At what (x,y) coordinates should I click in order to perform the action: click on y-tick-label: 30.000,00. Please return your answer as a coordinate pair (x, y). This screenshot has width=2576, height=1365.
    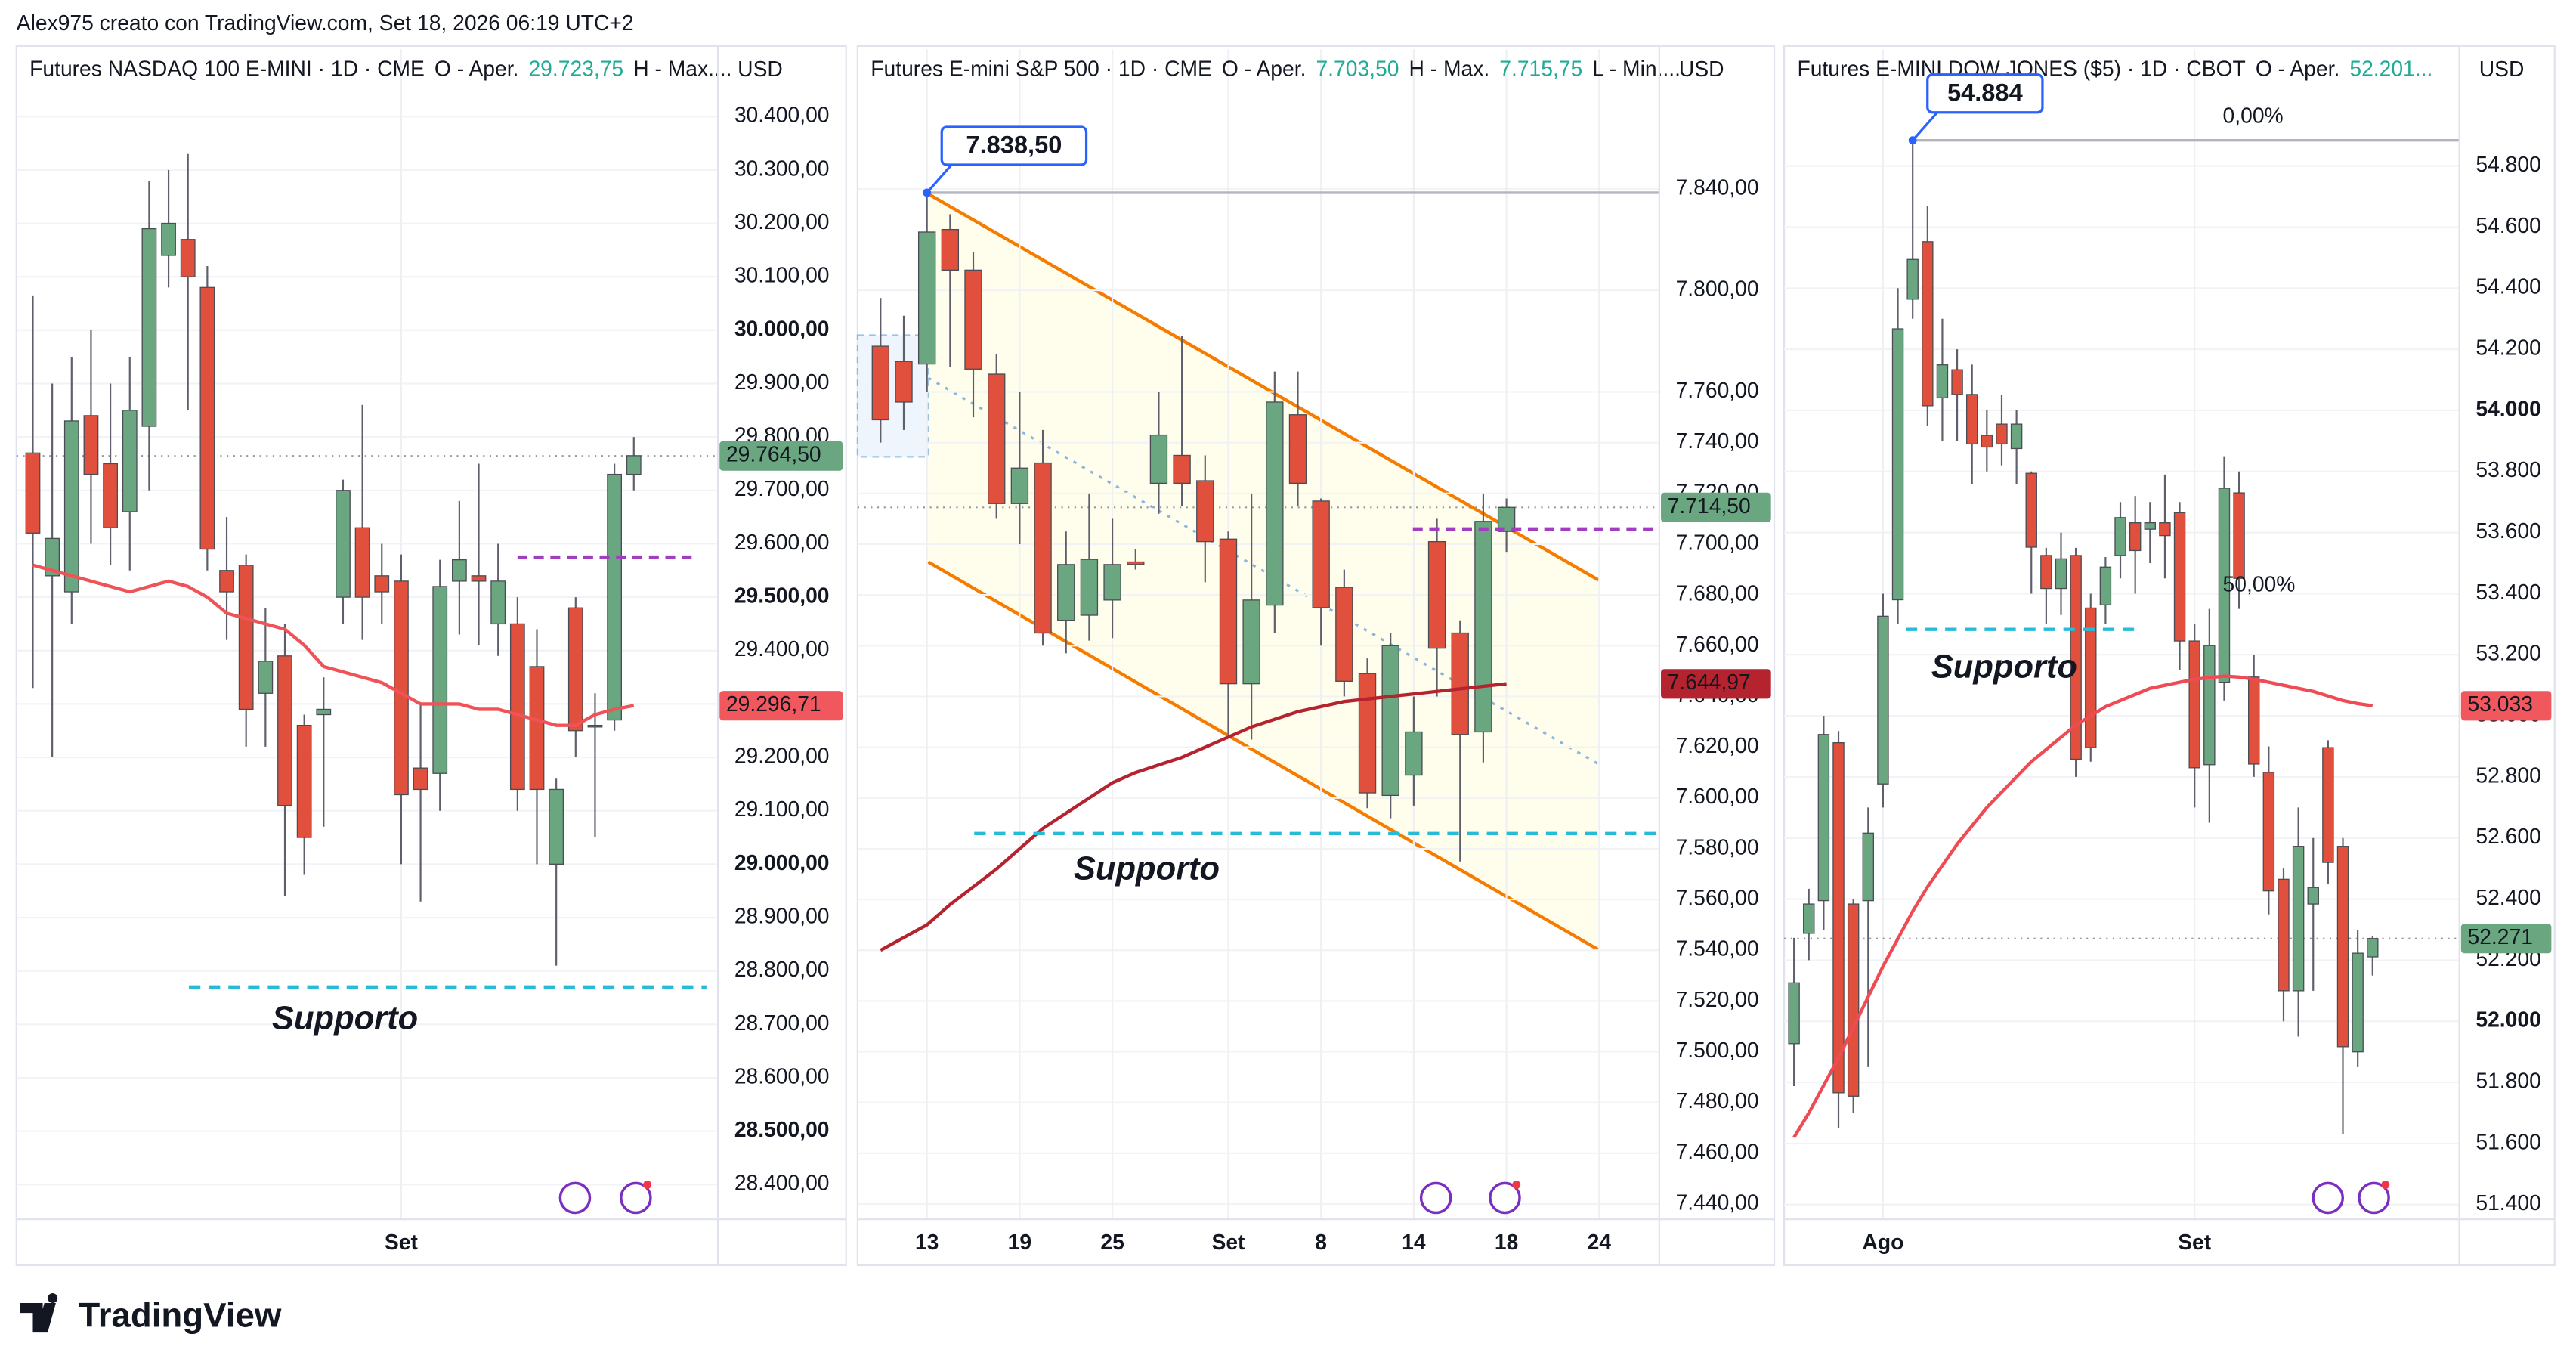
    Looking at the image, I should click on (782, 328).